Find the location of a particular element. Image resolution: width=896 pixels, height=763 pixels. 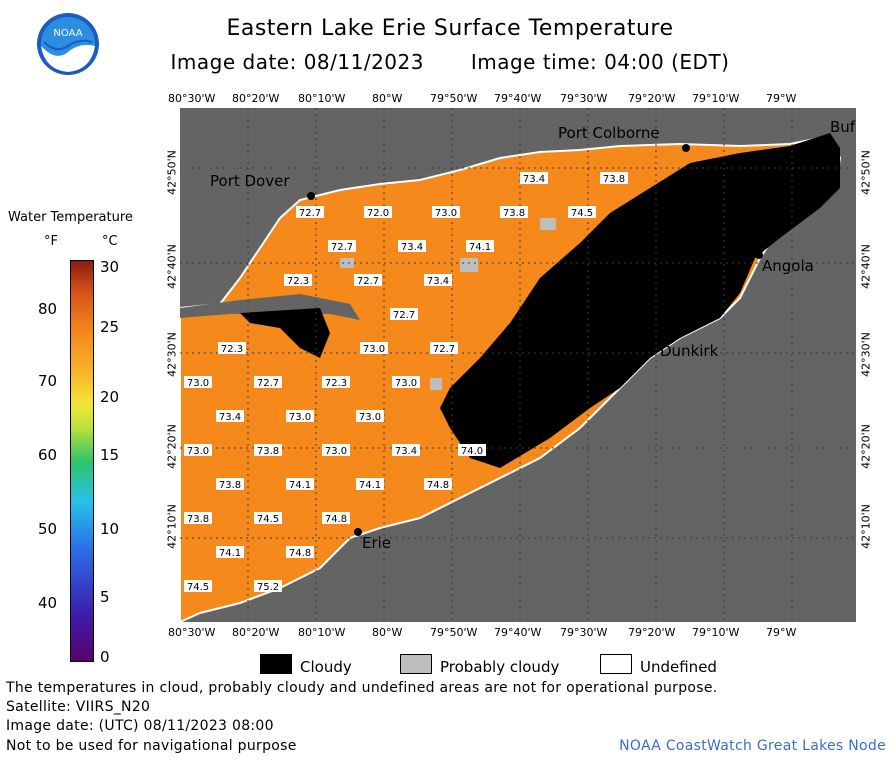

temperature-value: 74.0 is located at coordinates (472, 451).